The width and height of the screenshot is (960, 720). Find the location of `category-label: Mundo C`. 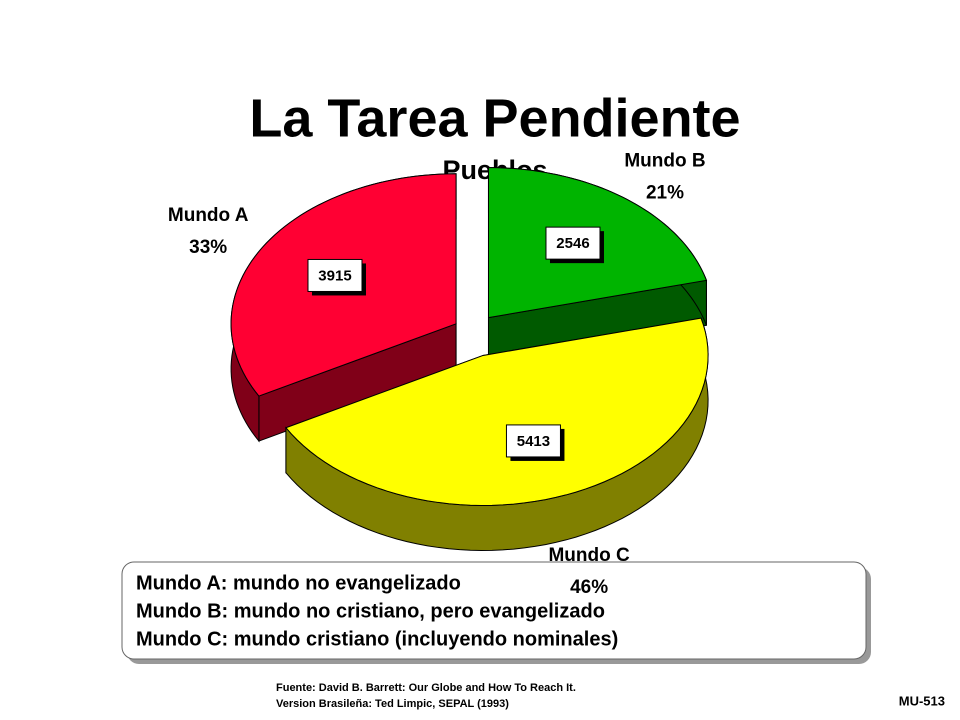

category-label: Mundo C is located at coordinates (589, 555).